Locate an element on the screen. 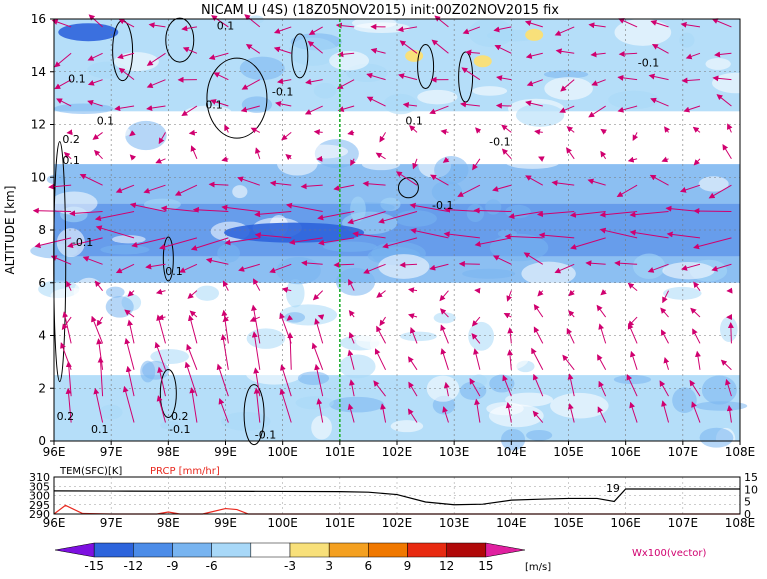 The height and width of the screenshot is (579, 767). x-tick-label: 105E is located at coordinates (568, 452).